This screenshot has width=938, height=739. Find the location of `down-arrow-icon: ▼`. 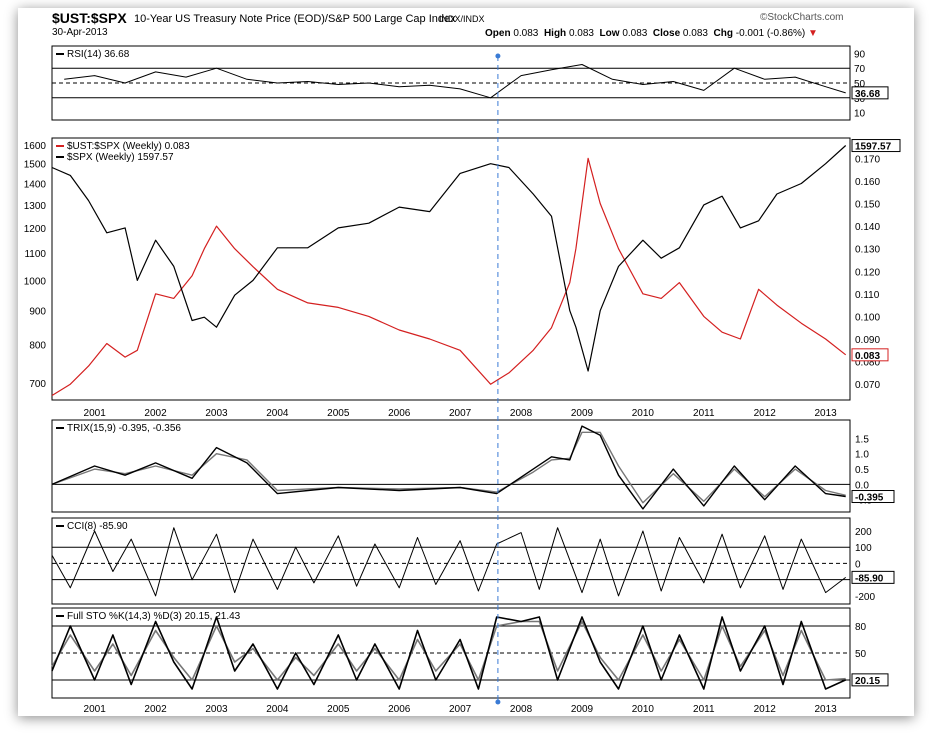

down-arrow-icon: ▼ is located at coordinates (813, 33).